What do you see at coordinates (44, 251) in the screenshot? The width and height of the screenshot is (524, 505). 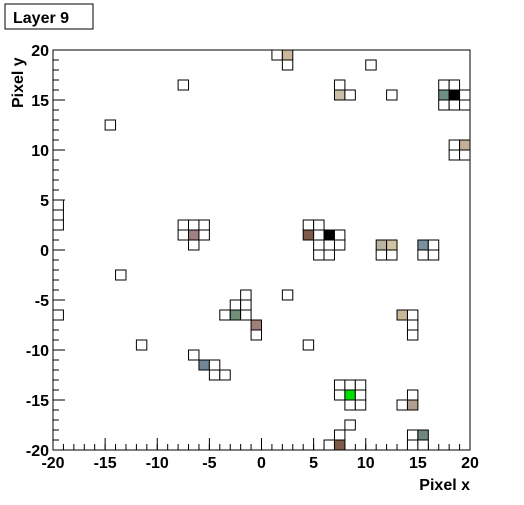 I see `y-tick-label: 0` at bounding box center [44, 251].